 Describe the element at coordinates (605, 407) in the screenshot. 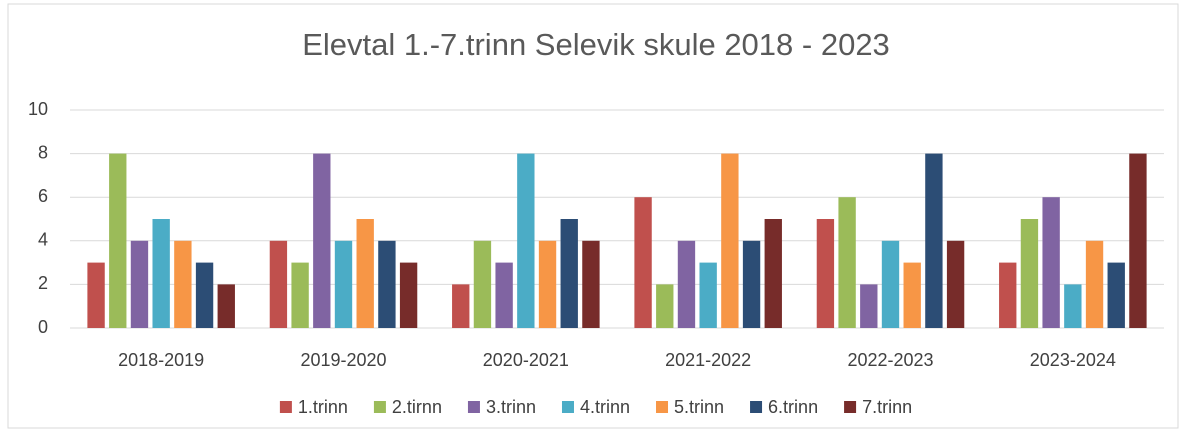

I see `legend-label: 4.trinn` at that location.